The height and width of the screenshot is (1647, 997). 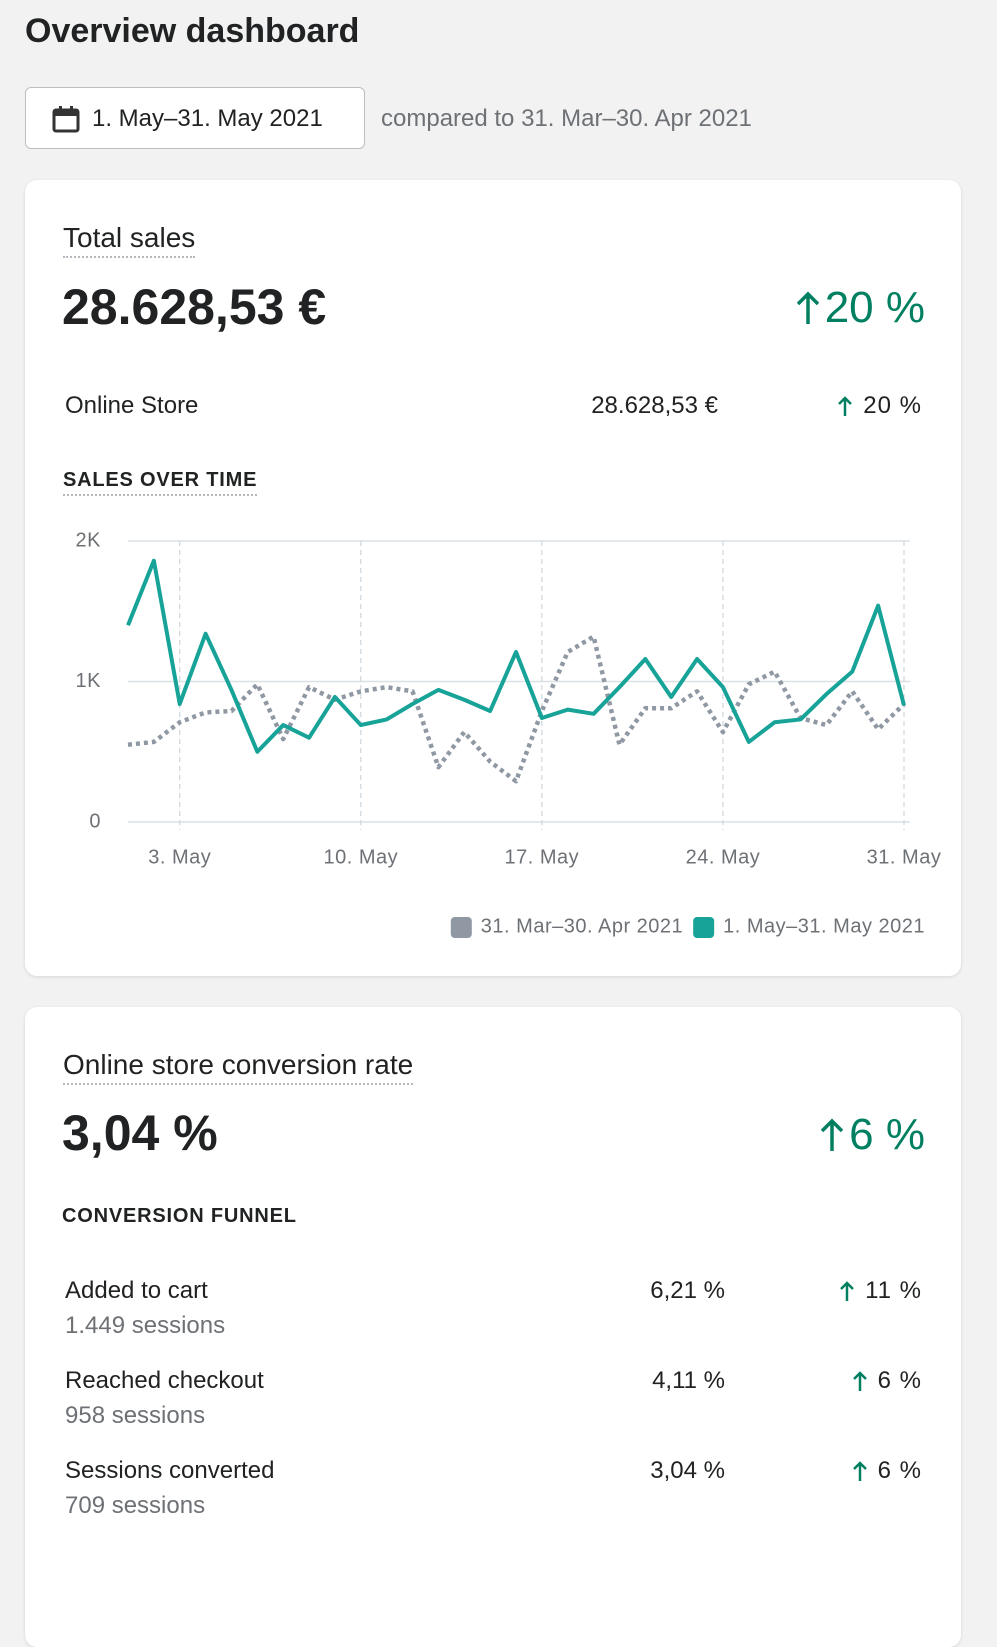 I want to click on x-tick-label: 24. May, so click(x=723, y=857).